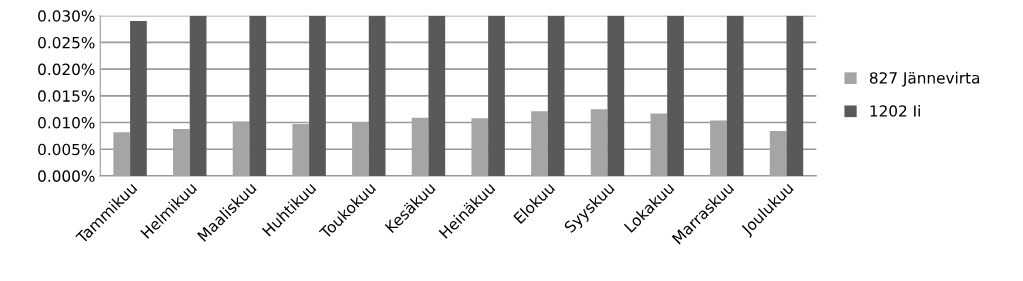  What do you see at coordinates (895, 110) in the screenshot?
I see `legend-label: 1202 Ii` at bounding box center [895, 110].